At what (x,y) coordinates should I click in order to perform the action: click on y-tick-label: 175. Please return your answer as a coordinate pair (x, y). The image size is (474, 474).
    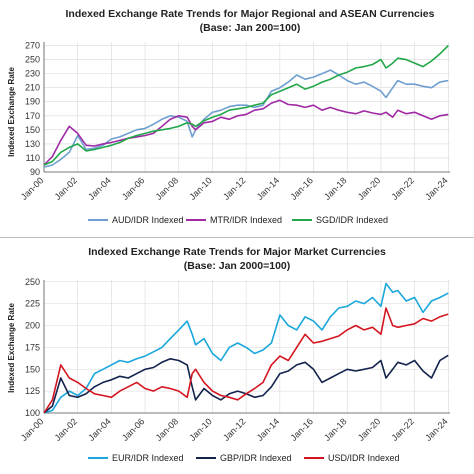
    Looking at the image, I should click on (32, 347).